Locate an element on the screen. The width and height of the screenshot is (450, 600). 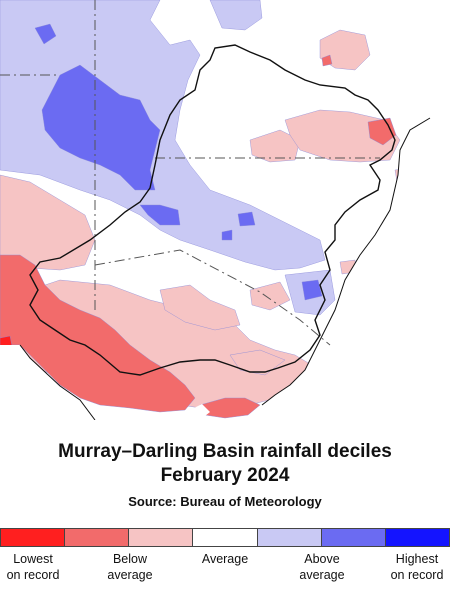
legend-label-highest-line1: Highest is located at coordinates (417, 559).